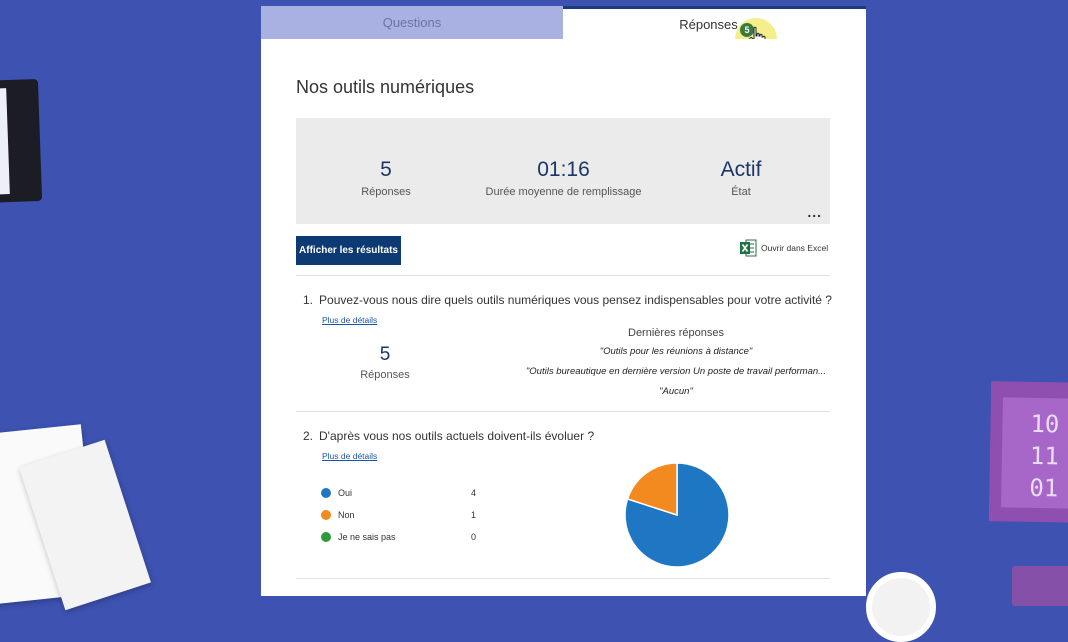  What do you see at coordinates (345, 493) in the screenshot?
I see `legend-label: Oui` at bounding box center [345, 493].